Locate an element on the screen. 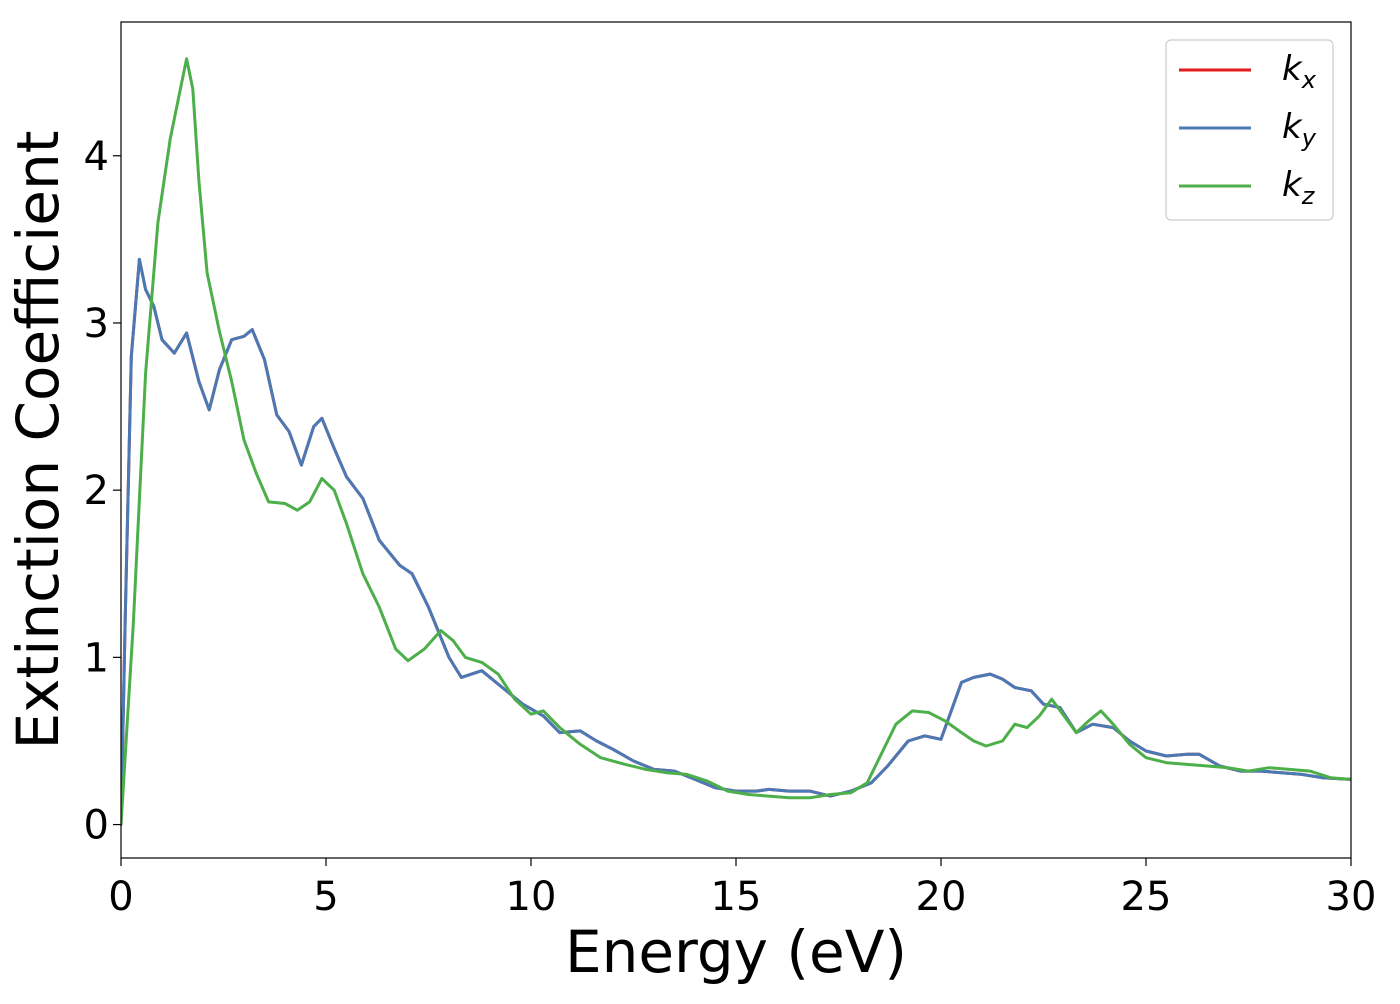 This screenshot has height=1004, width=1400. y-axis-title: Extinction Coefficient is located at coordinates (38, 440).